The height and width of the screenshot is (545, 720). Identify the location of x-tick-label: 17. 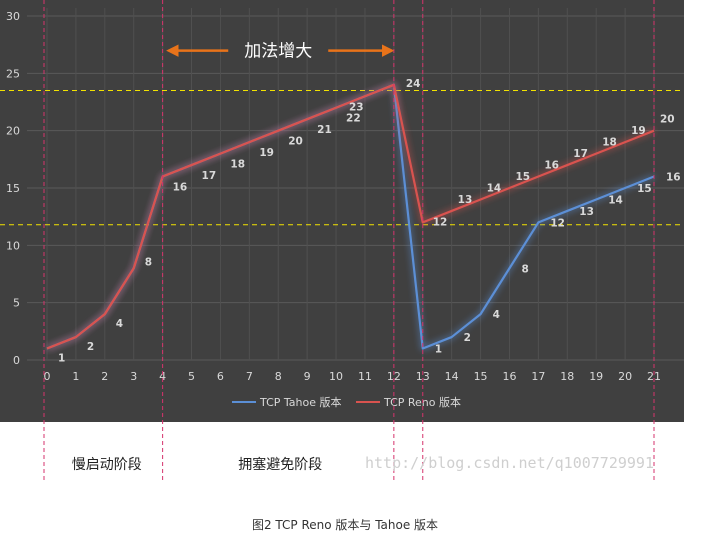
(538, 376).